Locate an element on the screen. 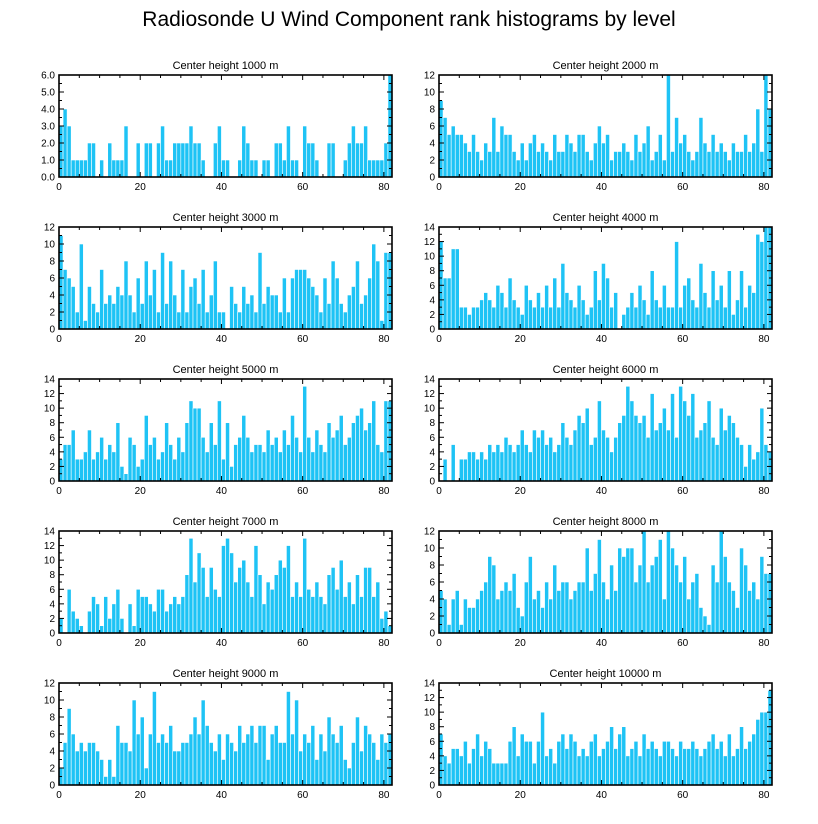 Image resolution: width=818 pixels, height=824 pixels. x-tick-label: 60 is located at coordinates (683, 339).